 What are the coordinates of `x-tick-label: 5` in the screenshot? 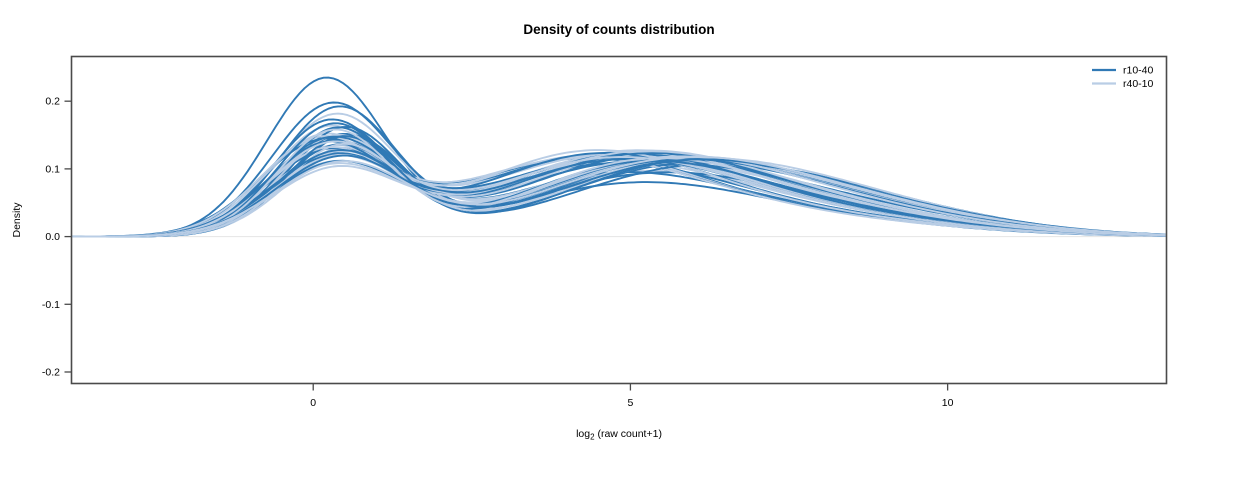 It's located at (630, 403).